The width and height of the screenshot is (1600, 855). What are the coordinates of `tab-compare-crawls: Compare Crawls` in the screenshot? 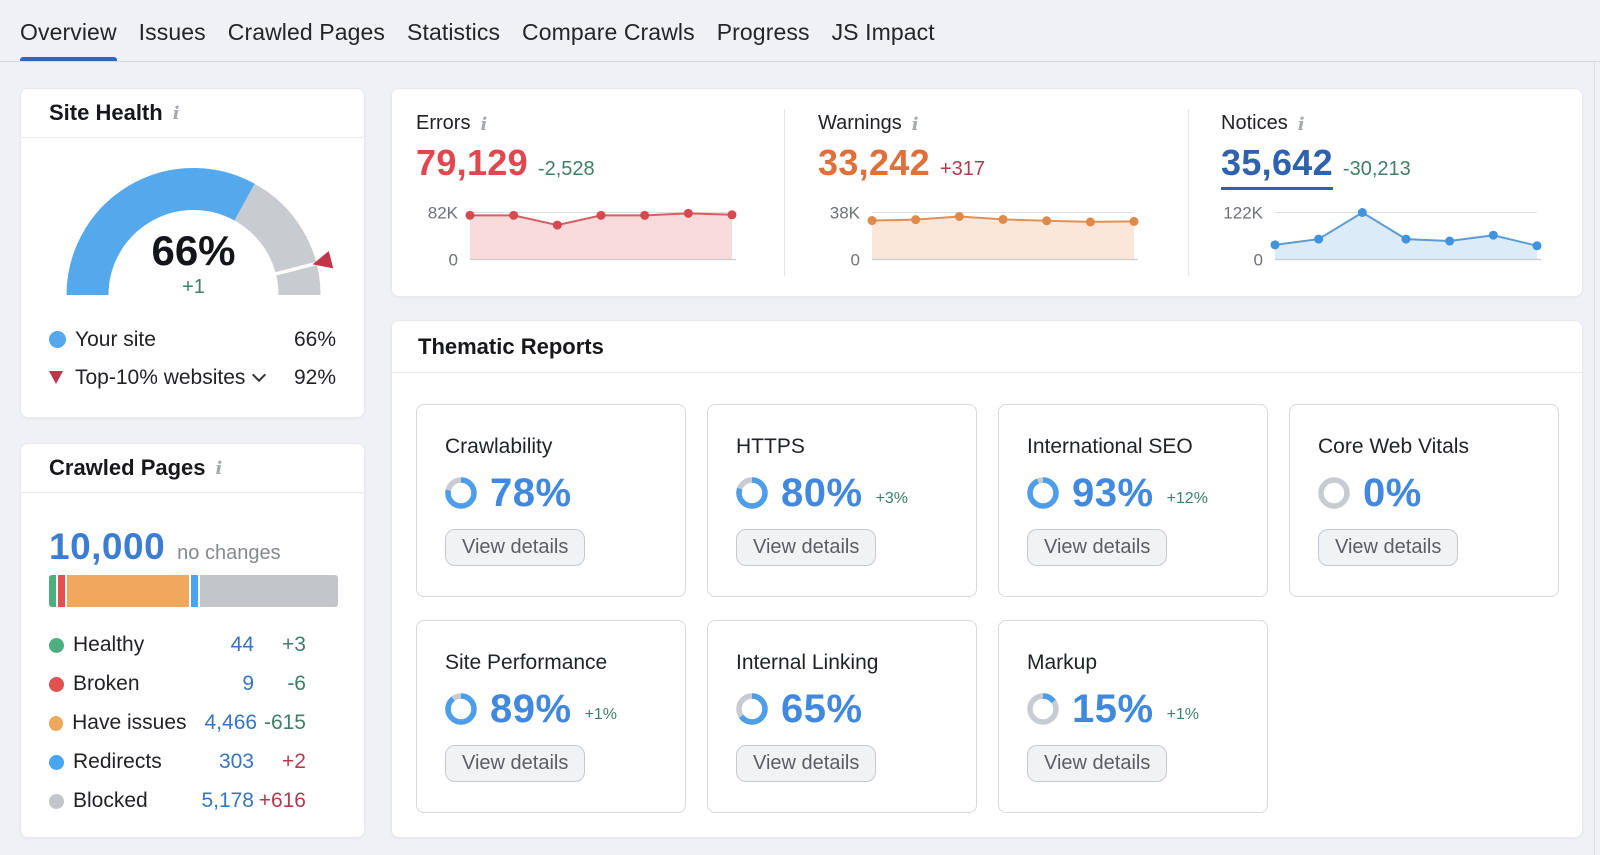 It's located at (608, 31).